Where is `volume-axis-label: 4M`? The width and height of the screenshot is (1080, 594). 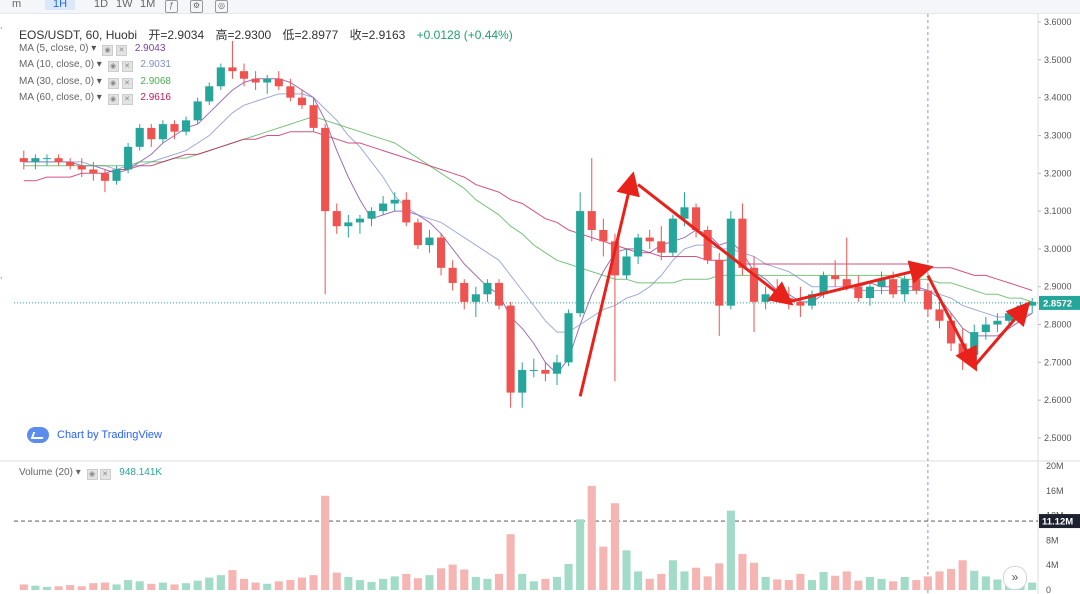 volume-axis-label: 4M is located at coordinates (1052, 565).